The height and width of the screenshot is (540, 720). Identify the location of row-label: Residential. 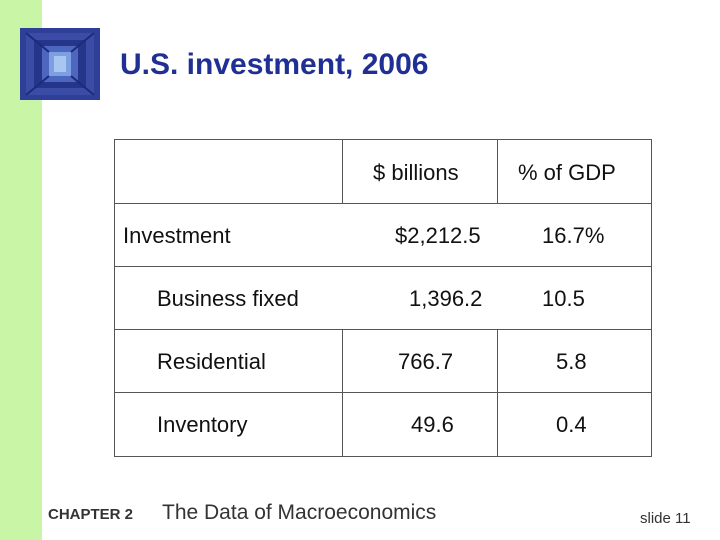
(211, 361).